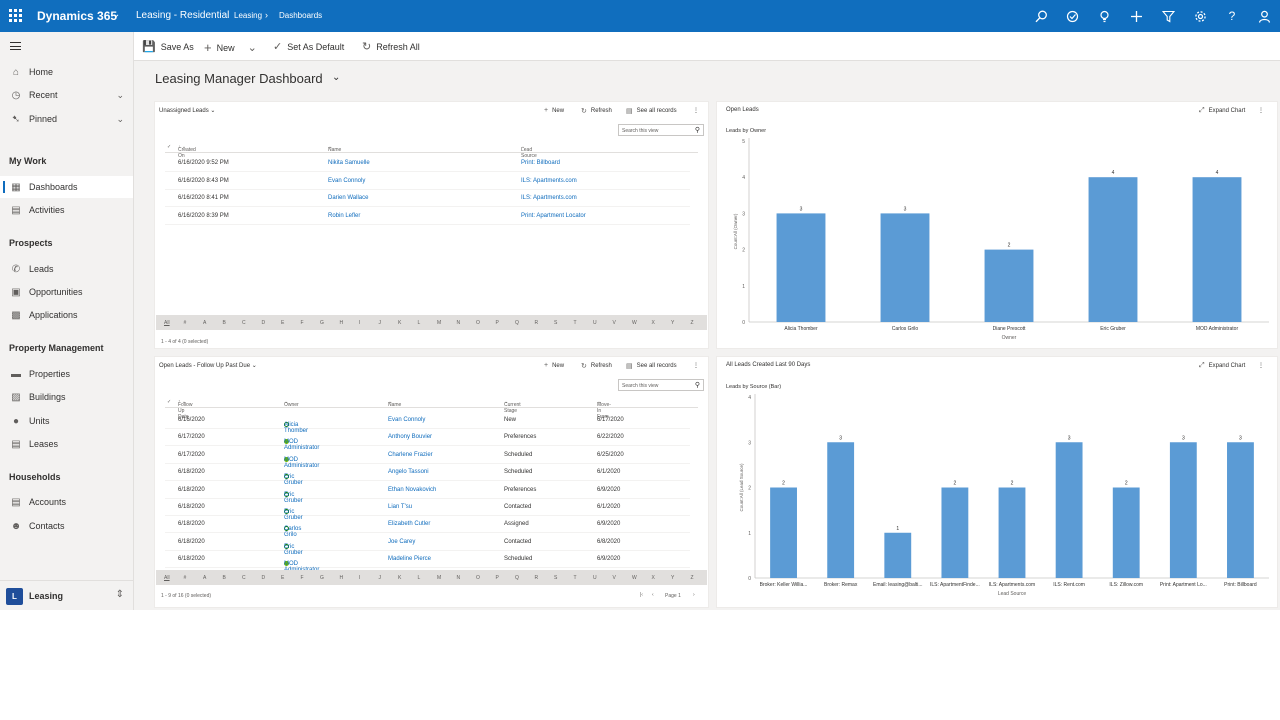 Image resolution: width=1280 pixels, height=720 pixels. Describe the element at coordinates (293, 532) in the screenshot. I see `owner-link: Carlos Grilo` at that location.